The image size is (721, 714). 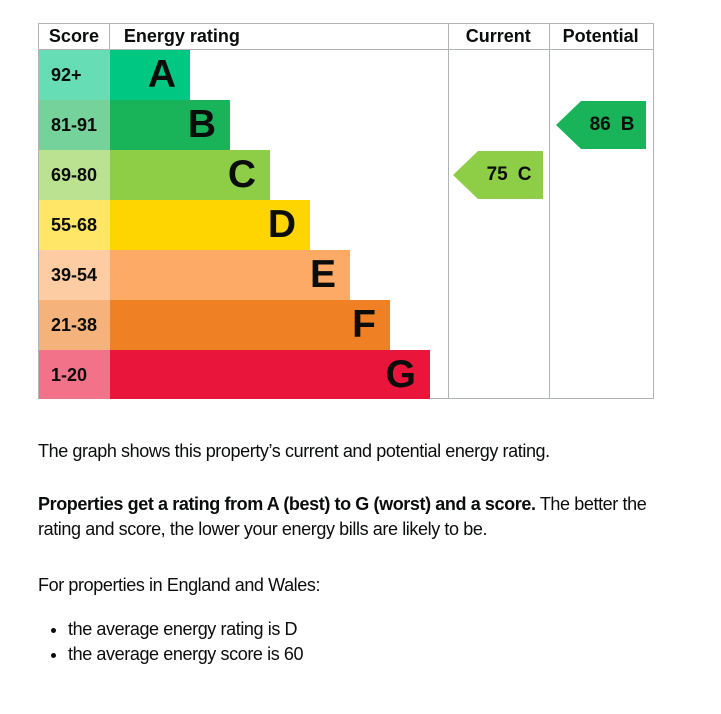 I want to click on band-row-a: 92+ A, so click(x=346, y=75).